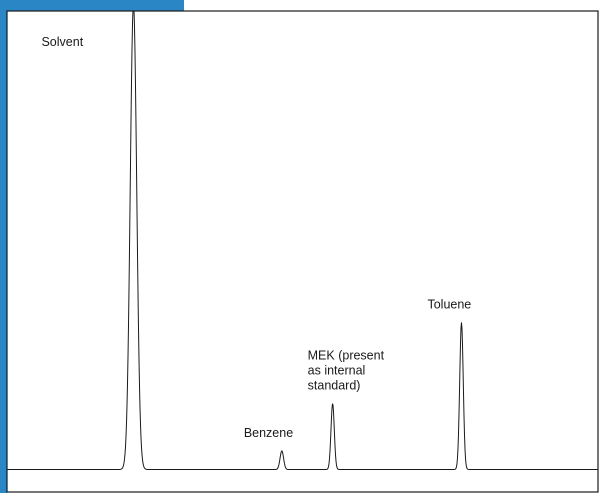 This screenshot has height=493, width=599. Describe the element at coordinates (268, 433) in the screenshot. I see `peak-label: Benzene` at that location.